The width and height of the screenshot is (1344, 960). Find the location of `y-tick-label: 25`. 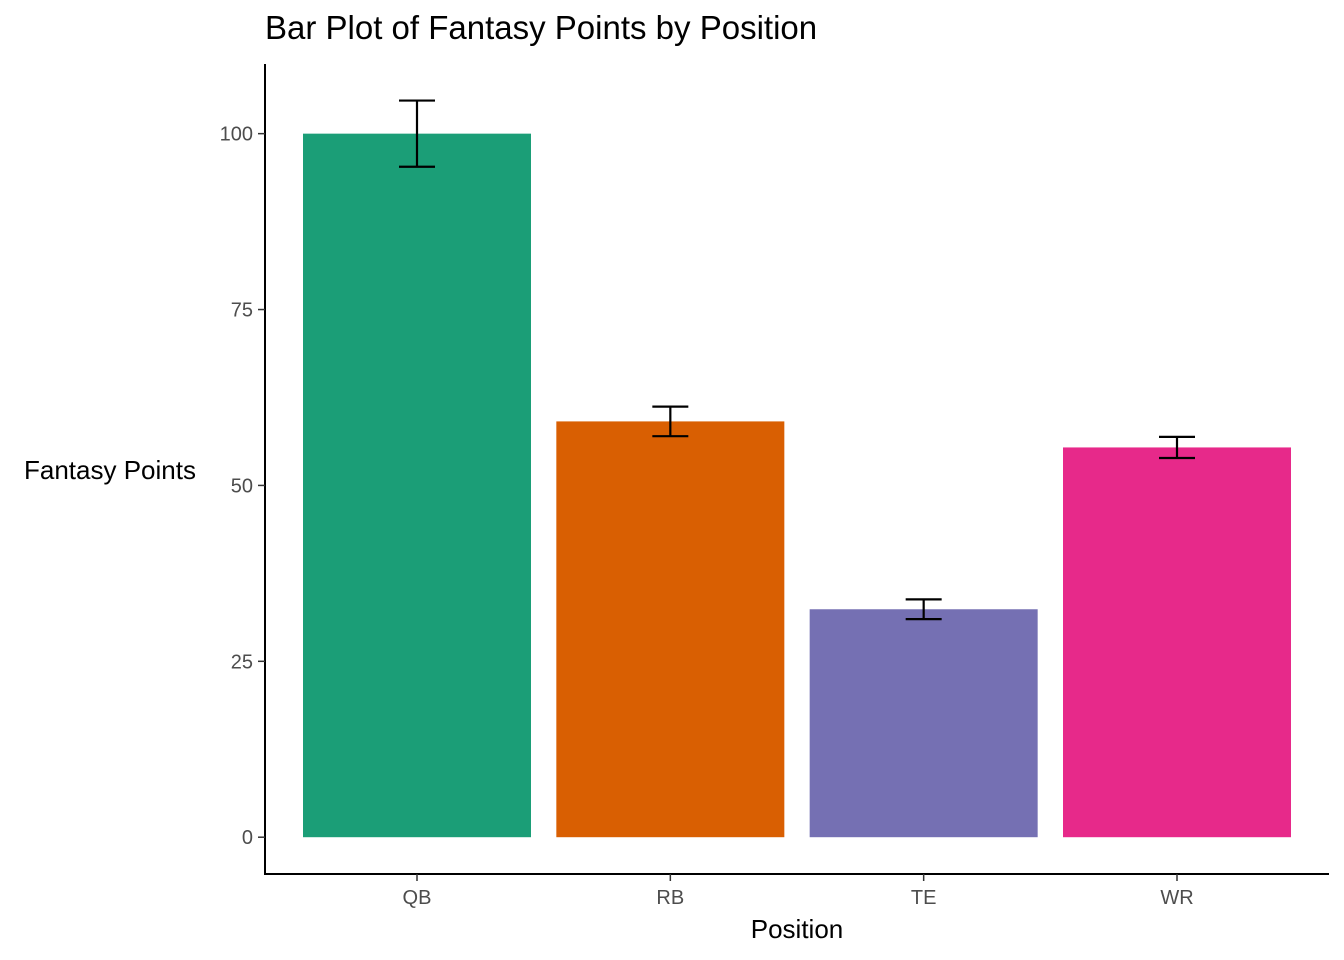

y-tick-label: 25 is located at coordinates (242, 662).